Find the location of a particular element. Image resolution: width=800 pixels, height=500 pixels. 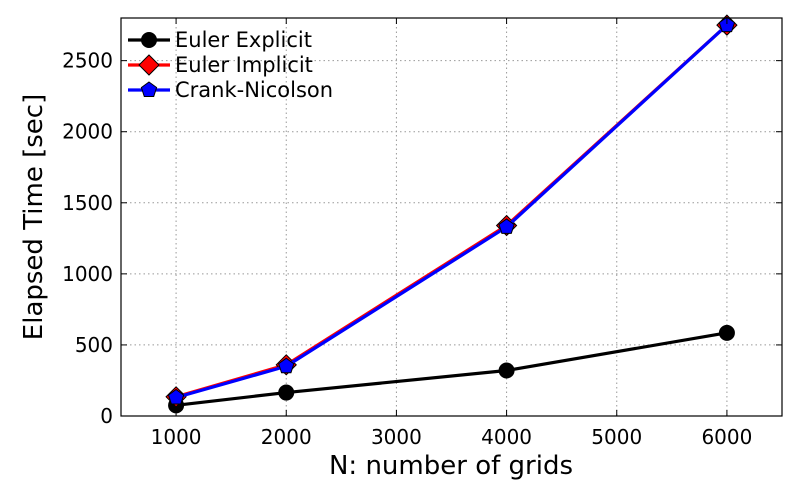

legend-marker-euler-implicit is located at coordinates (149, 65).